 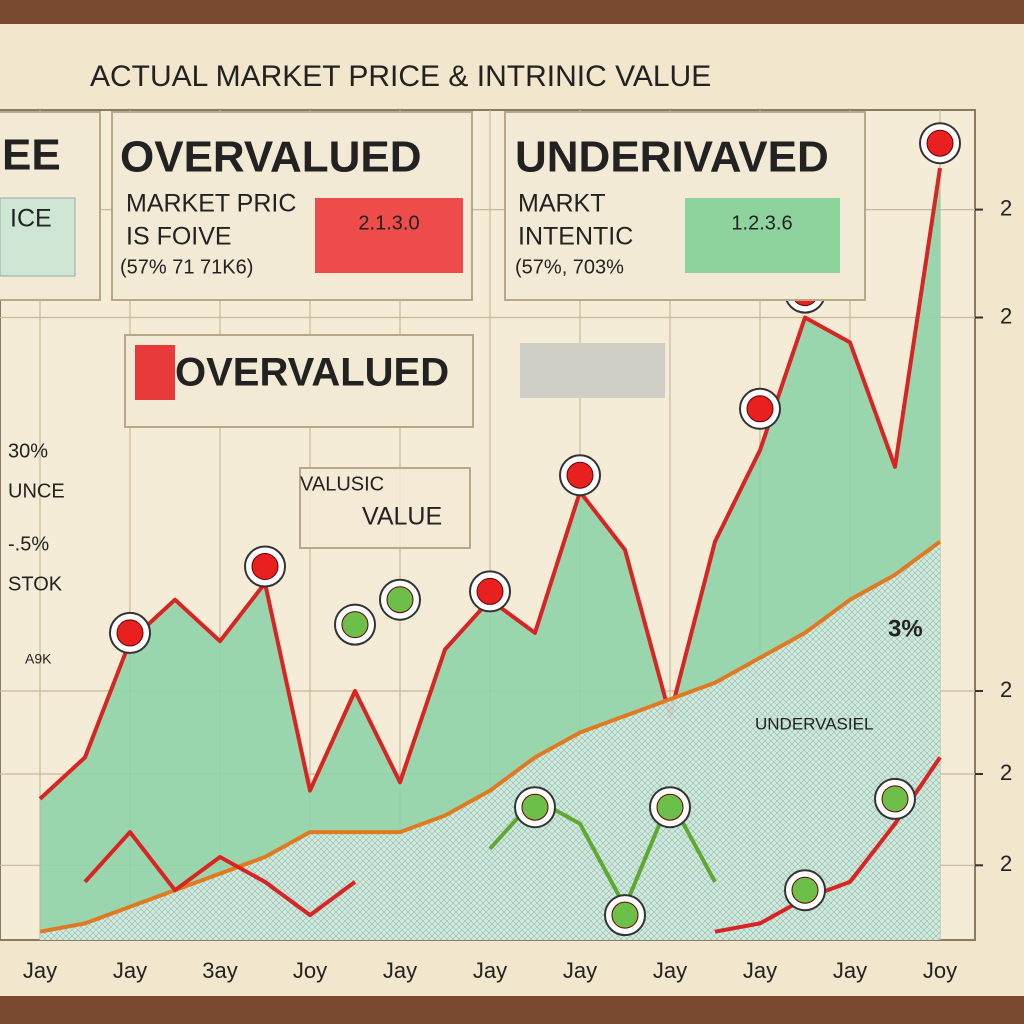 What do you see at coordinates (31, 155) in the screenshot?
I see `panel-head: EE` at bounding box center [31, 155].